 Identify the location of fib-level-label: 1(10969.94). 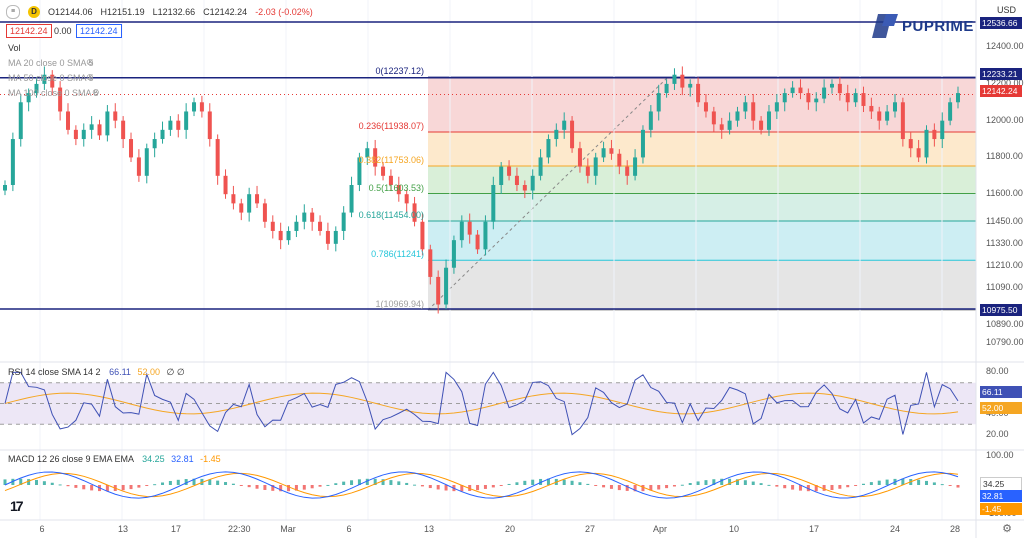
(399, 304).